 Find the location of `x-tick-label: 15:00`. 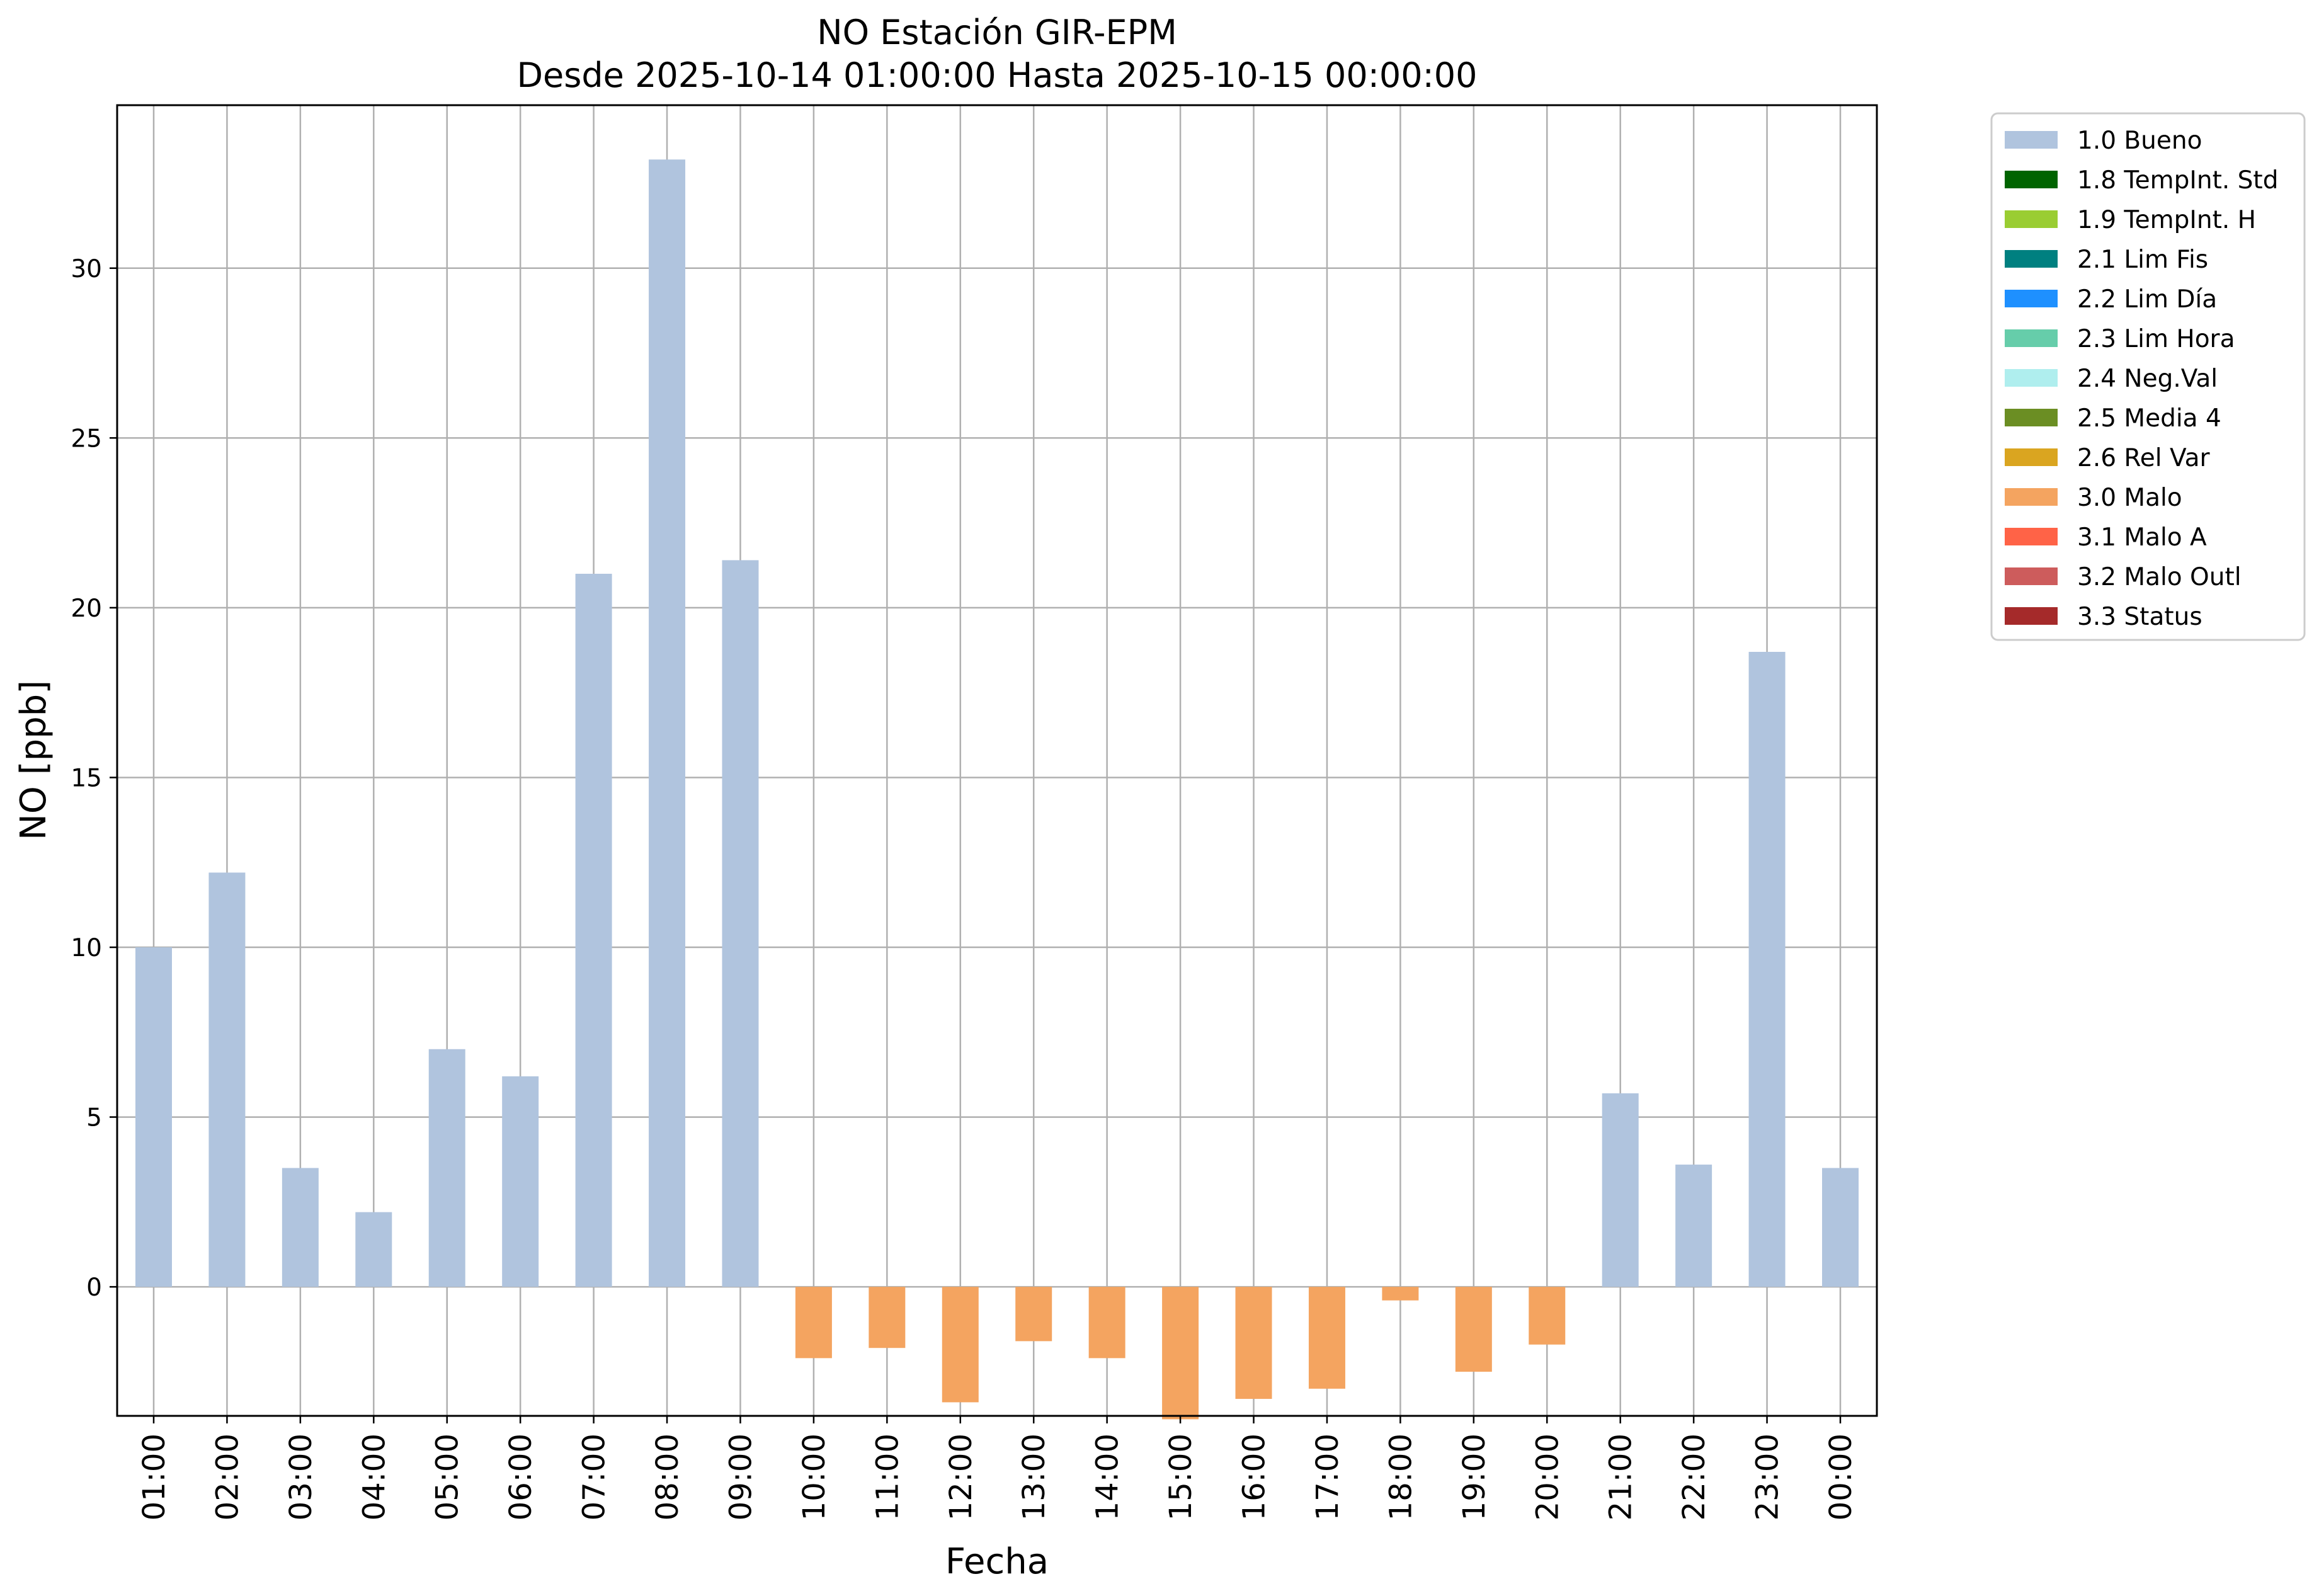

x-tick-label: 15:00 is located at coordinates (1181, 1477).